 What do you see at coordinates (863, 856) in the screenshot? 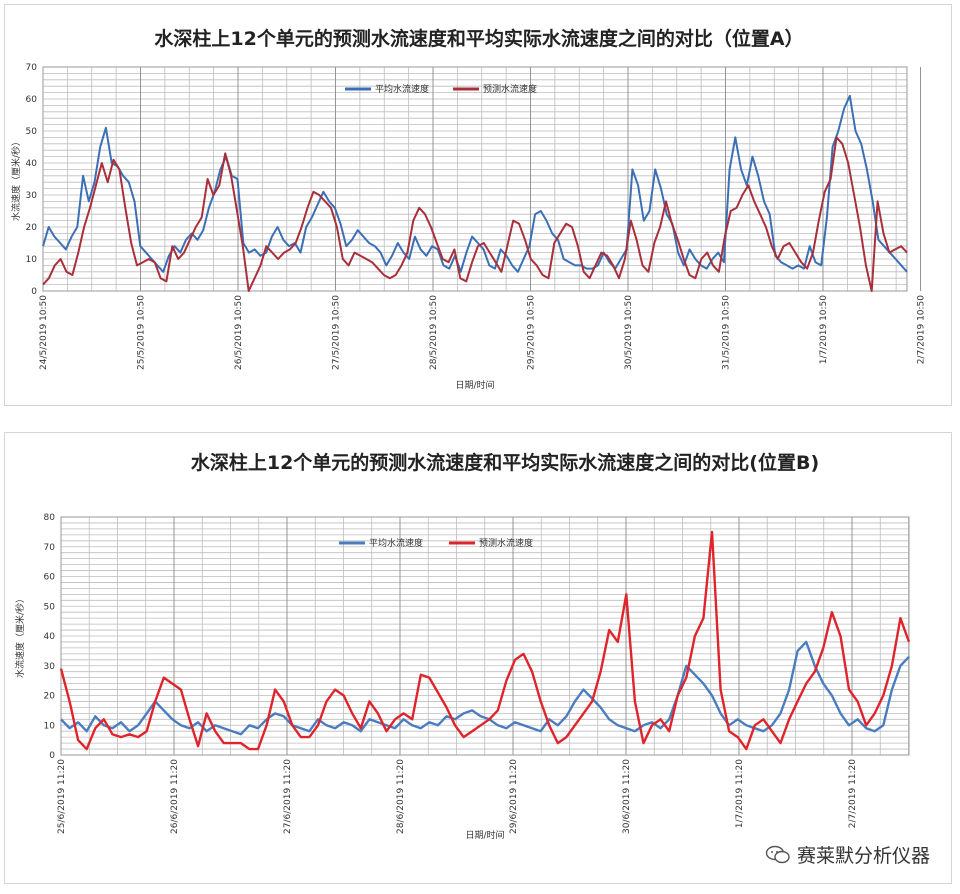
I see `watermark-text: 赛莱默分析仪器` at bounding box center [863, 856].